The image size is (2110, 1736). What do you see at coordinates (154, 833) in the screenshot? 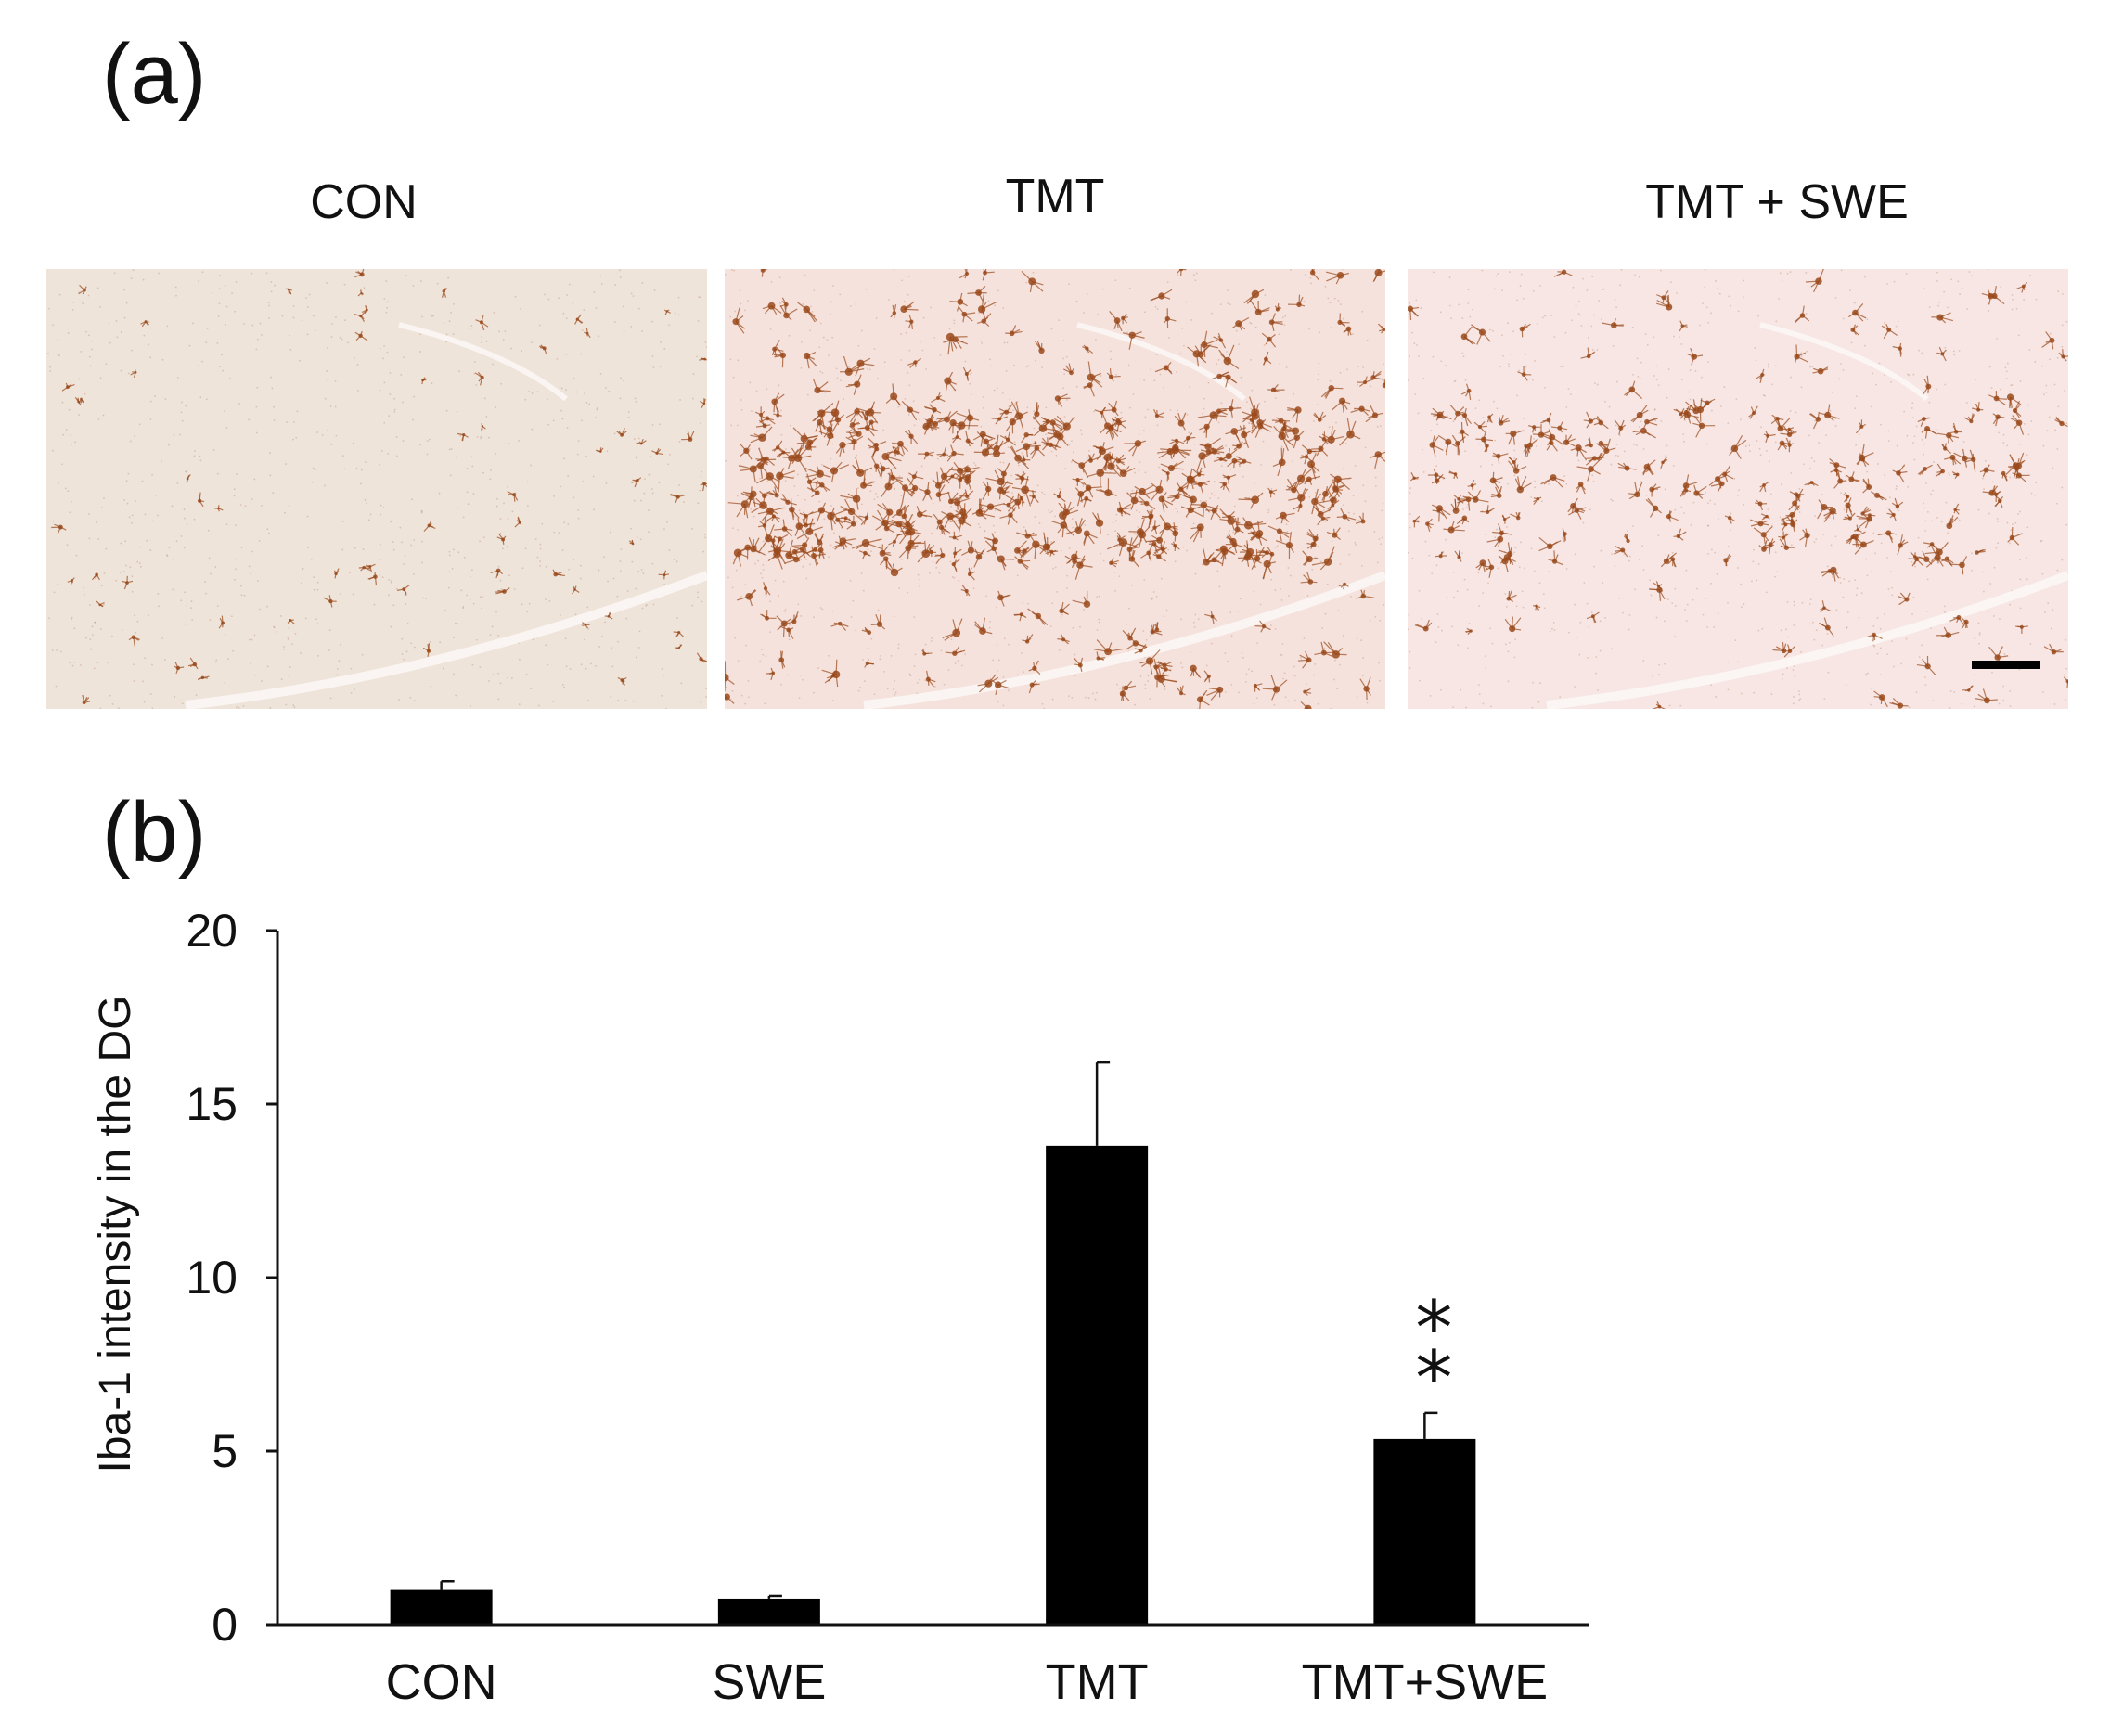
I see `panel-b-label: (b)` at bounding box center [154, 833].